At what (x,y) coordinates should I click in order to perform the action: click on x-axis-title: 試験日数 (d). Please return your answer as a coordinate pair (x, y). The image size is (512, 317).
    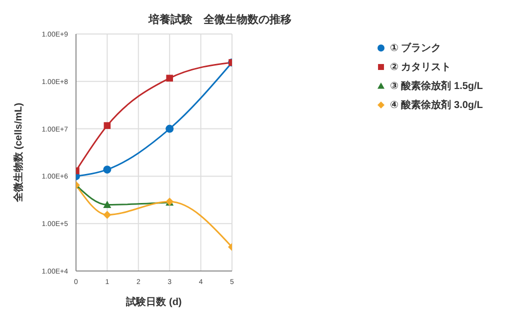
    Looking at the image, I should click on (153, 302).